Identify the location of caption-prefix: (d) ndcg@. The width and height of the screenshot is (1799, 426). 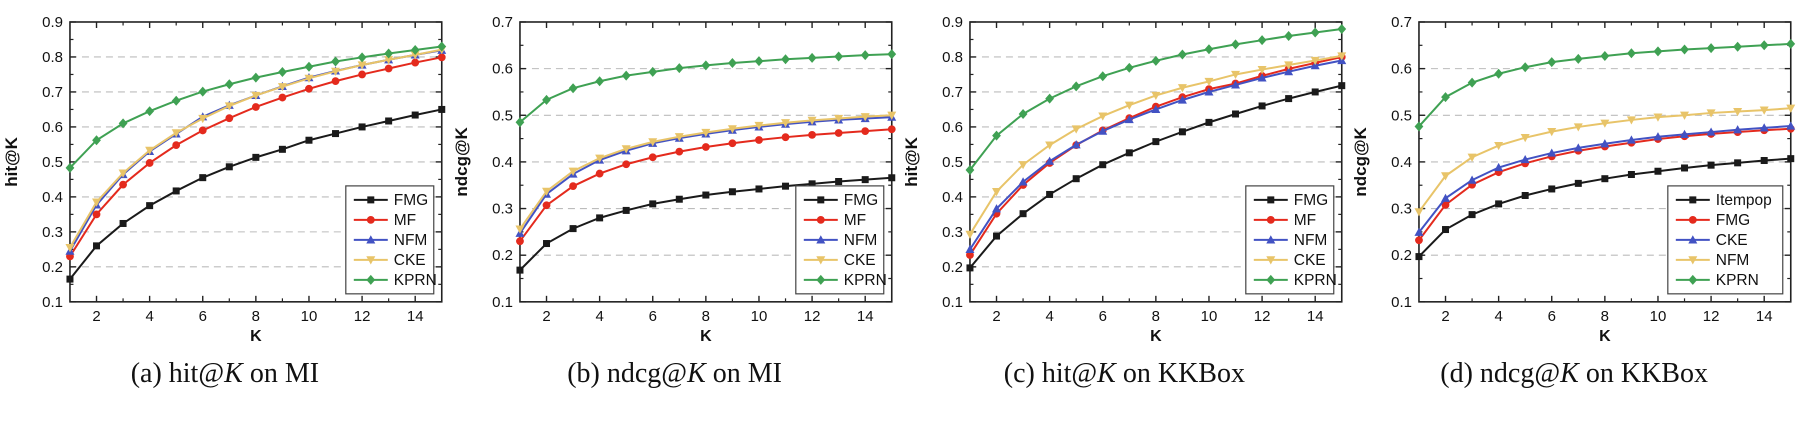
(1500, 373).